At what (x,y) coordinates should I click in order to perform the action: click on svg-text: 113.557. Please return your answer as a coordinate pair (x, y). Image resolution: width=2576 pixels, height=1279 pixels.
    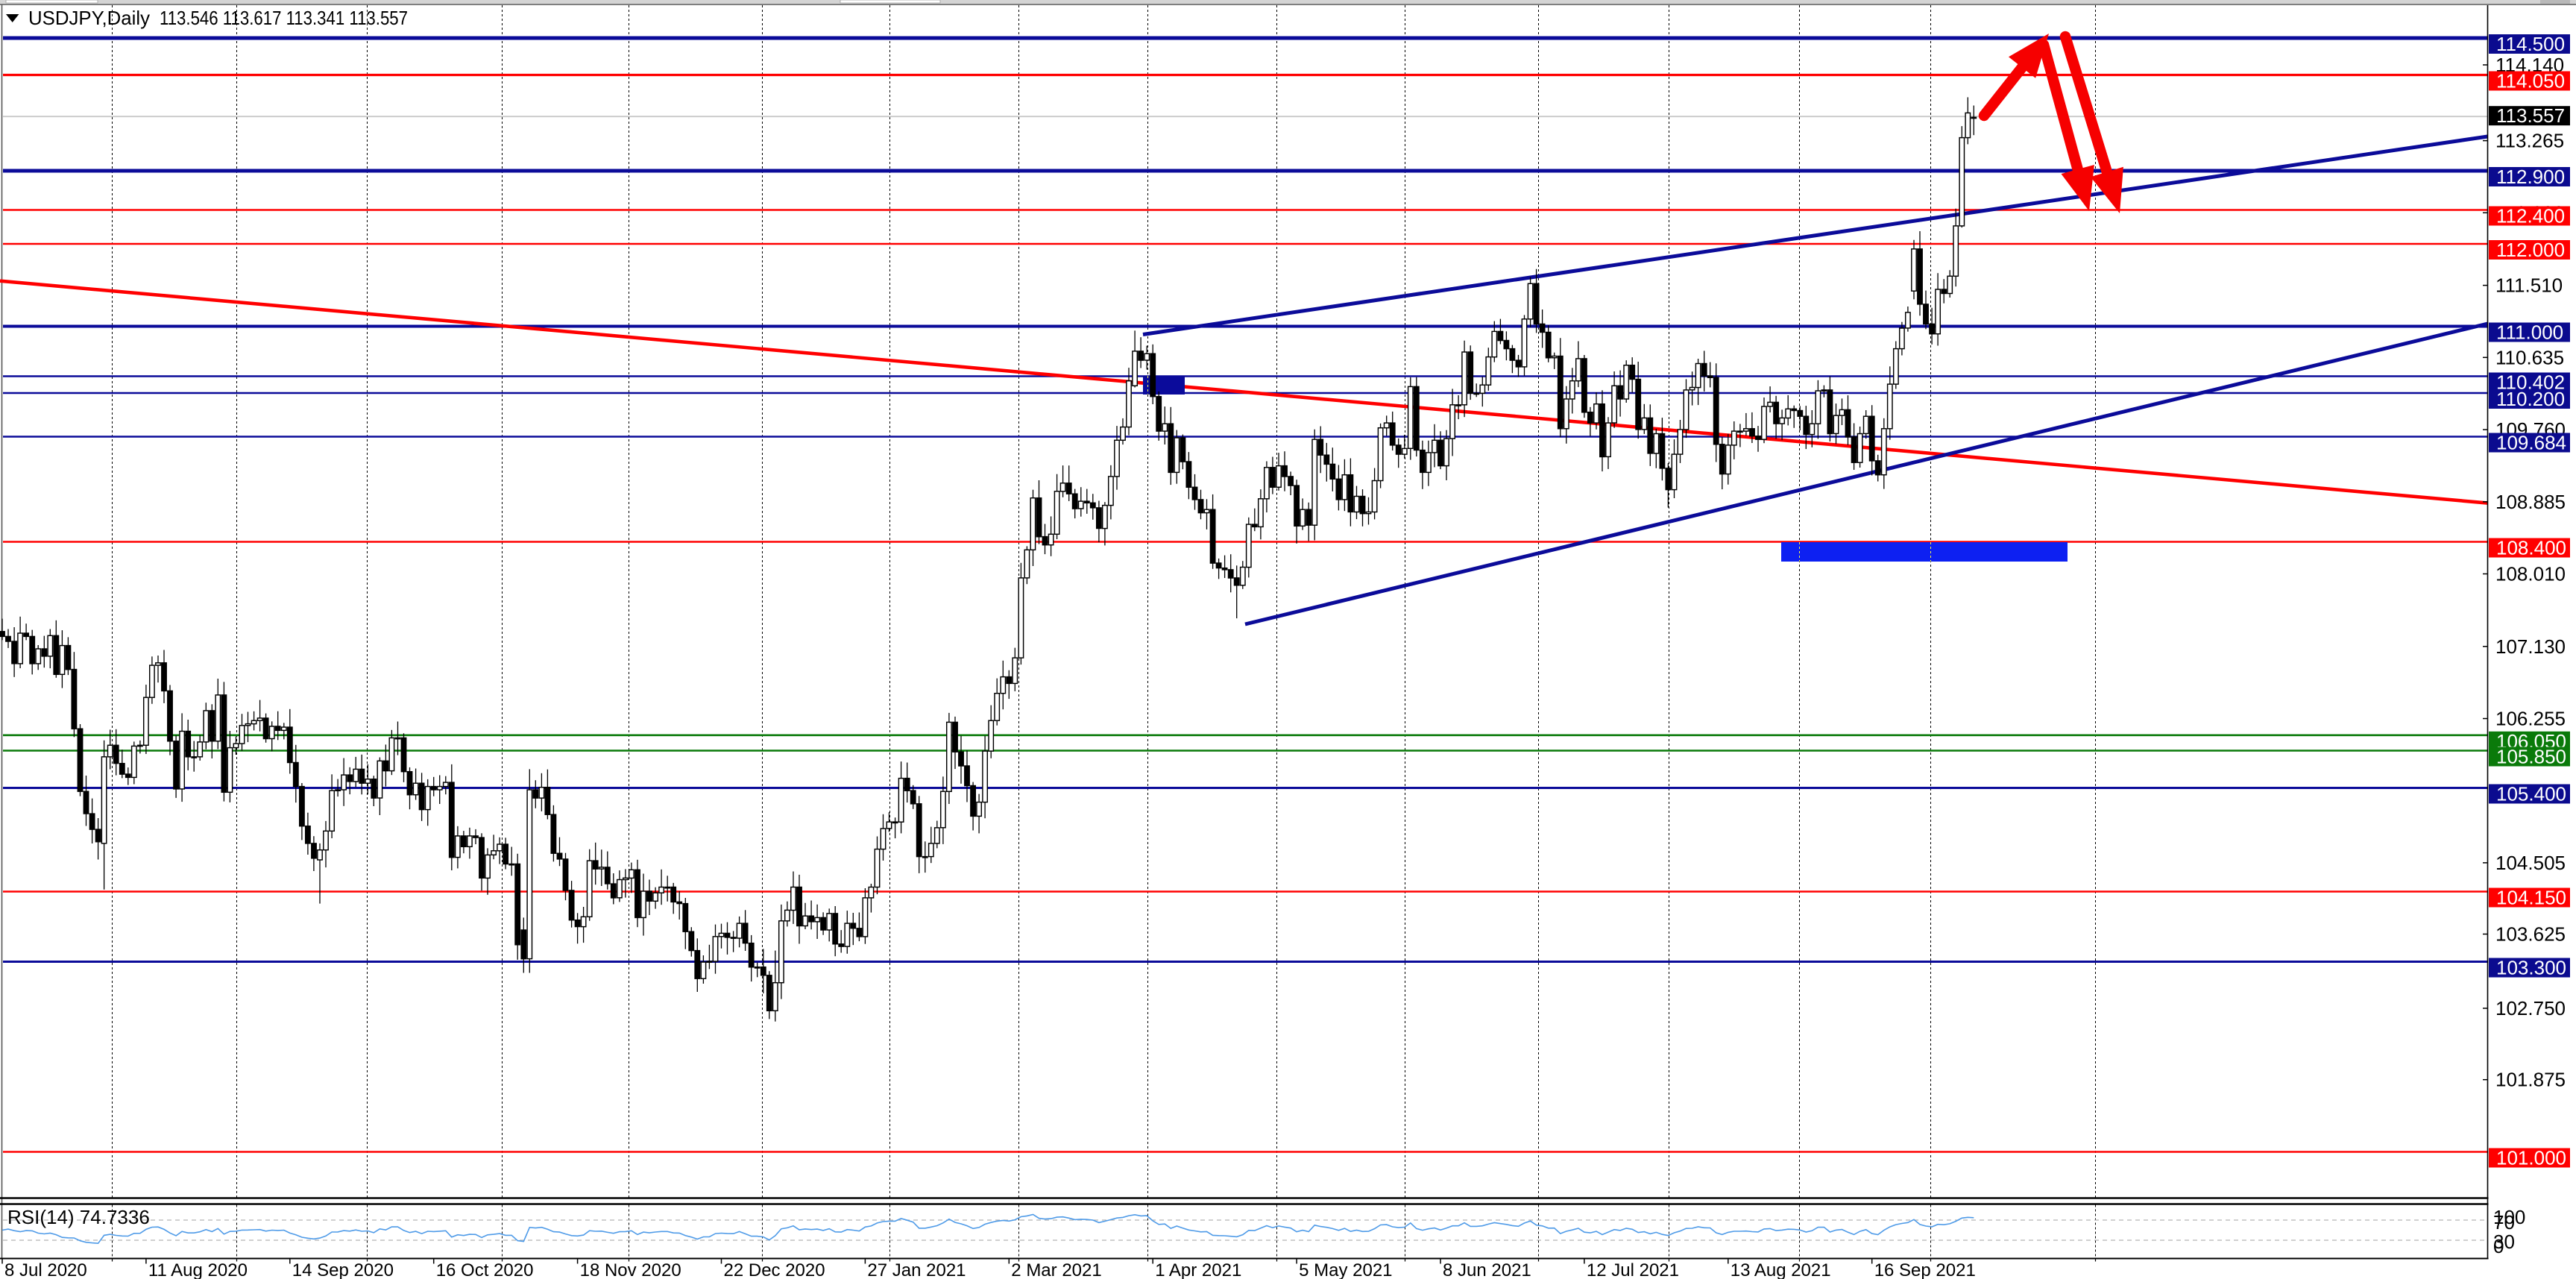
    Looking at the image, I should click on (2530, 115).